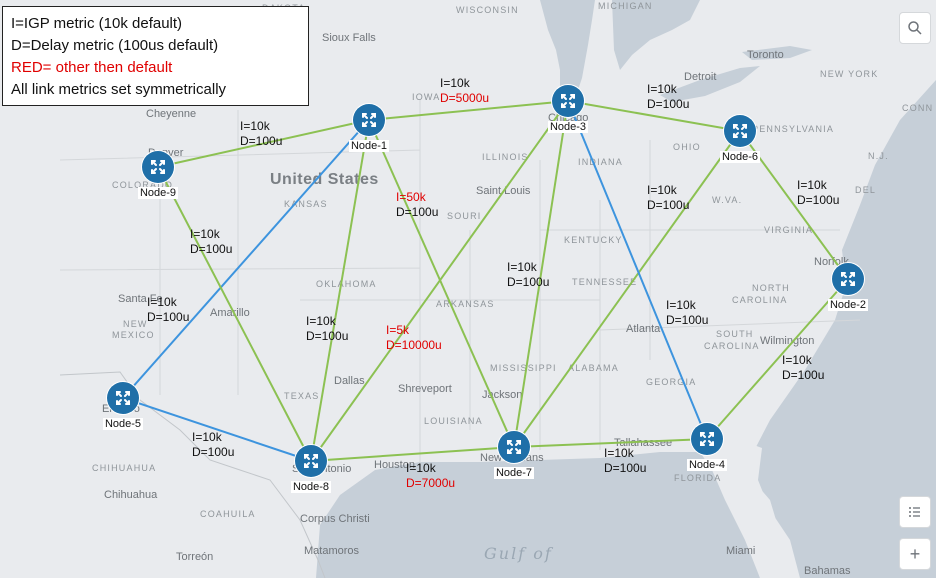  I want to click on node-label: Node-7, so click(514, 472).